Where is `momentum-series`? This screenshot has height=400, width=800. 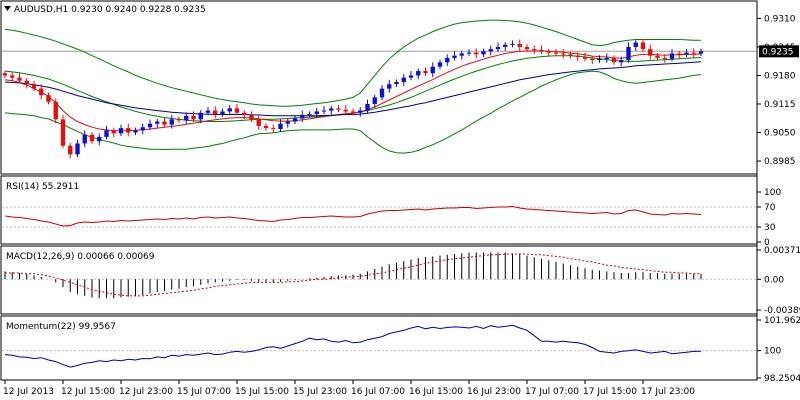 momentum-series is located at coordinates (353, 346).